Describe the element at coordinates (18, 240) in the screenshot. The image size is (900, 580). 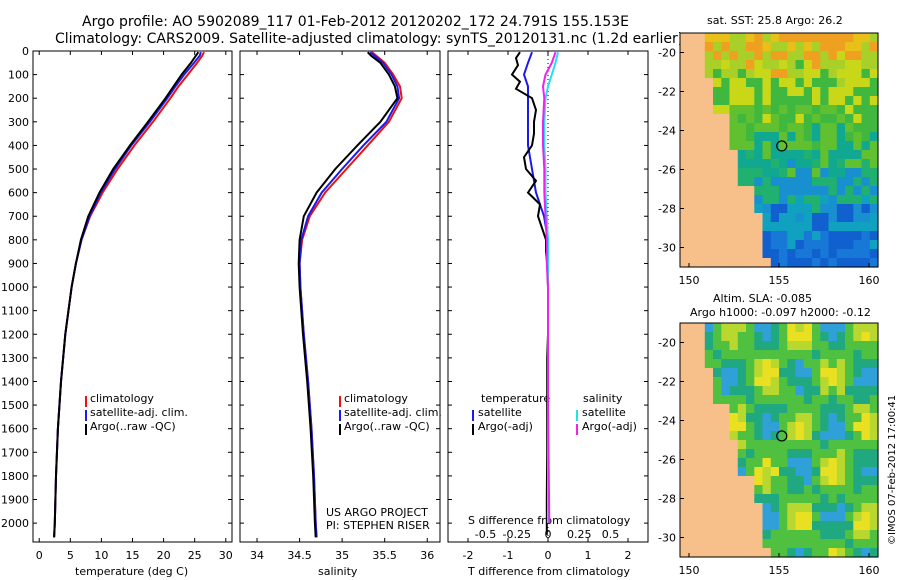
I see `y-tick-label: 800` at that location.